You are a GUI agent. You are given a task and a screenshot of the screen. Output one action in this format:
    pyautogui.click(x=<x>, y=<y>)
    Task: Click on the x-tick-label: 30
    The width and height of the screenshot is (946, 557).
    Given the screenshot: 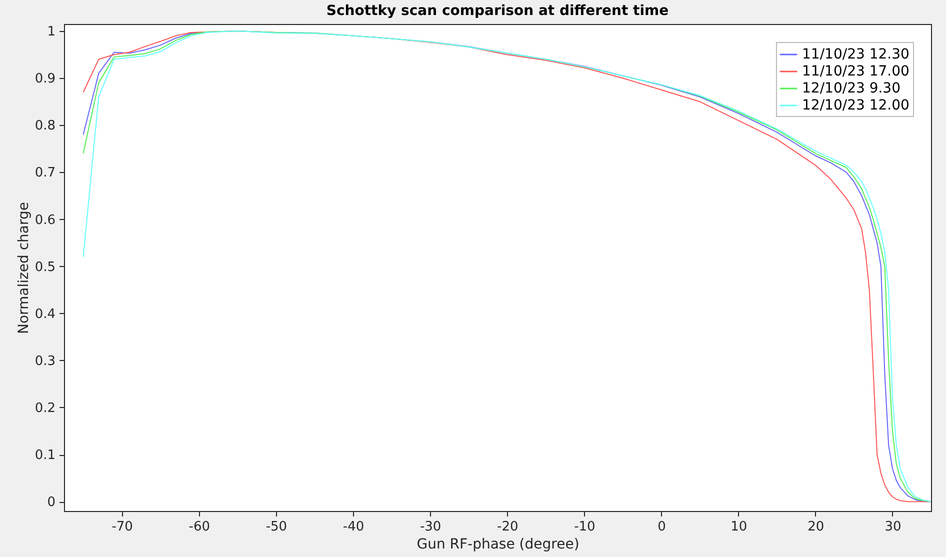 What is the action you would take?
    pyautogui.click(x=893, y=527)
    